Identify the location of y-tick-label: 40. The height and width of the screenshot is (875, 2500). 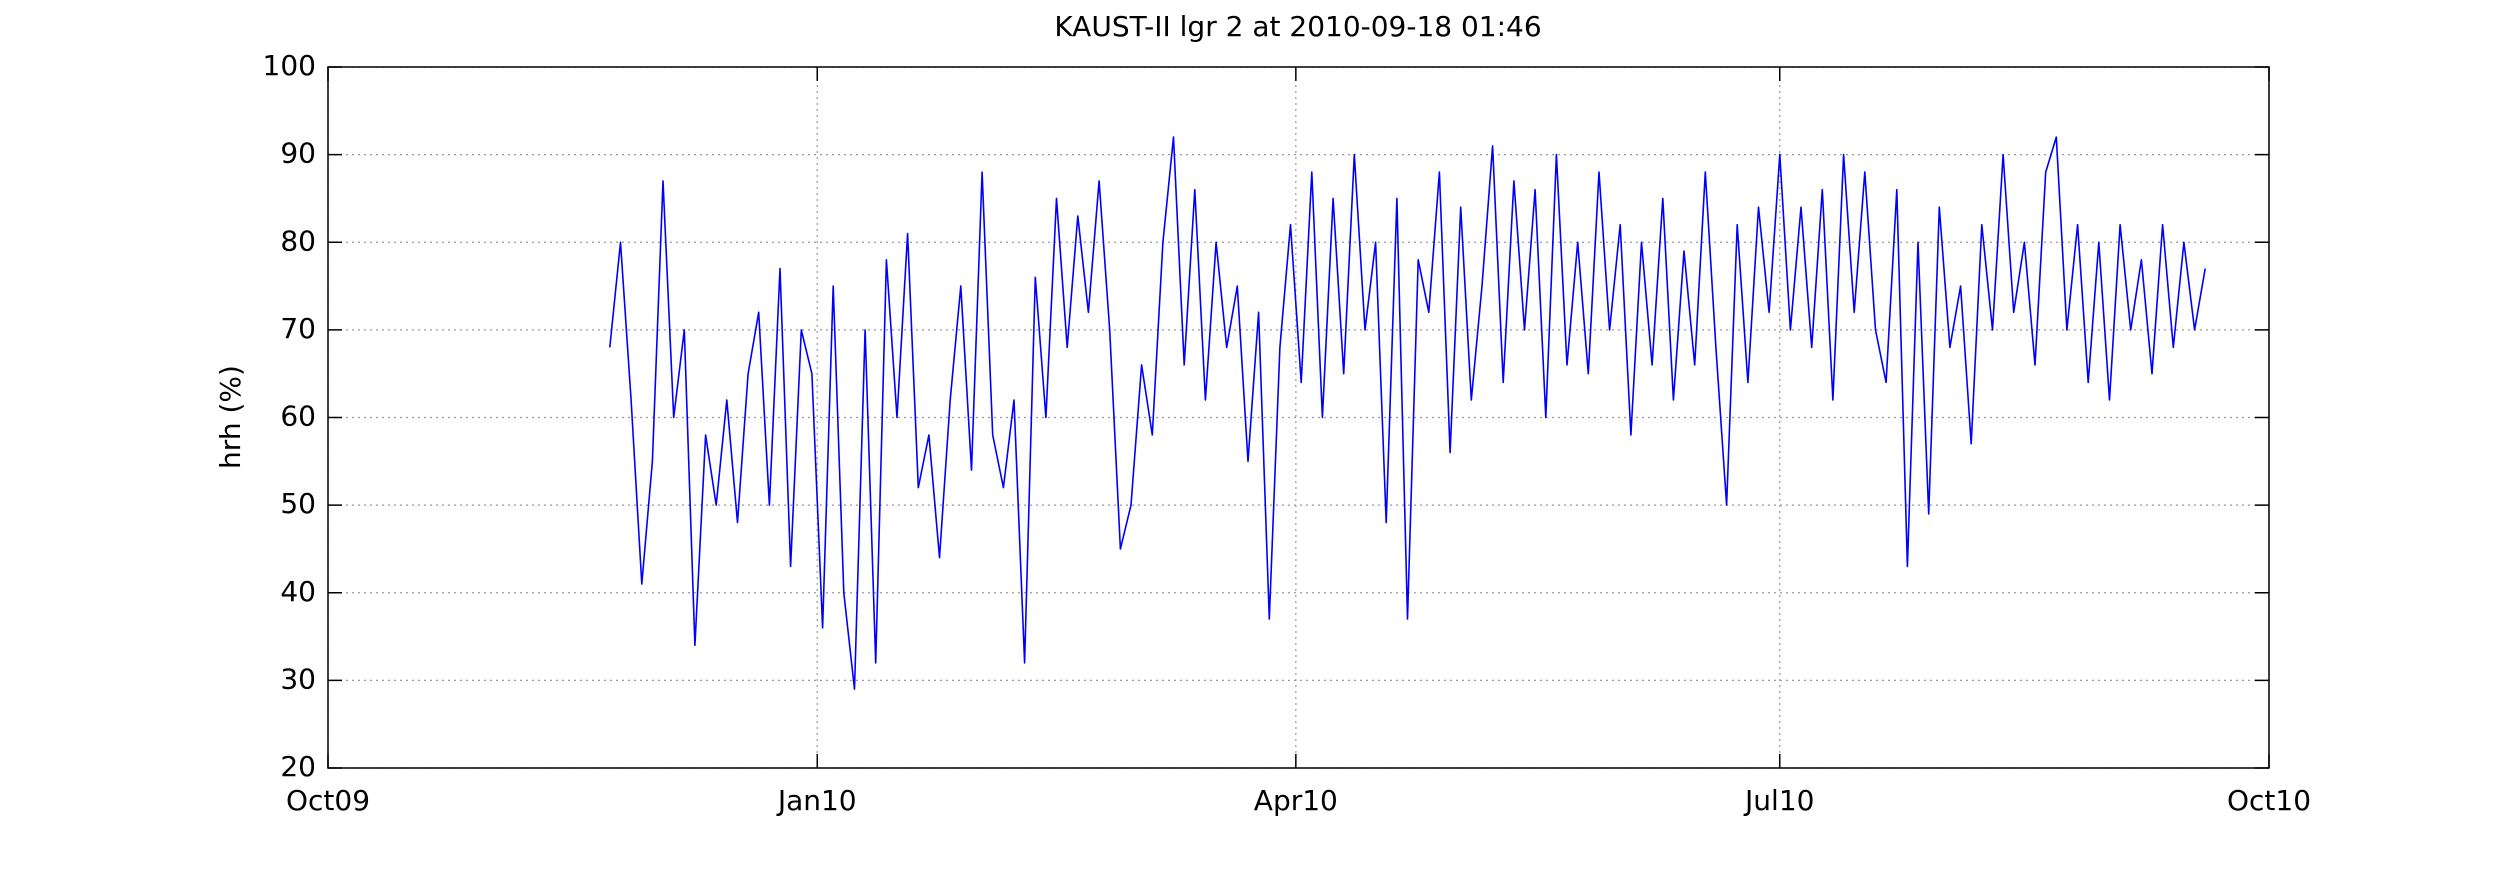
(298, 591).